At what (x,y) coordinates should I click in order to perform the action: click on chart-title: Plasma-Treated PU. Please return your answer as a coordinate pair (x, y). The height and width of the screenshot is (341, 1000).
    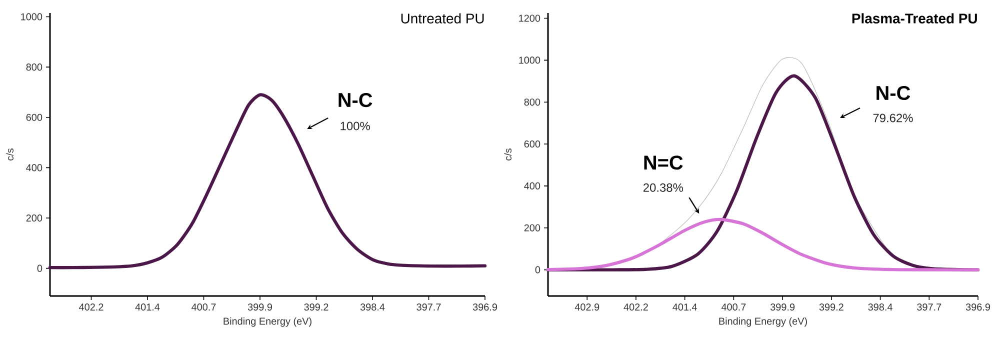
    Looking at the image, I should click on (914, 18).